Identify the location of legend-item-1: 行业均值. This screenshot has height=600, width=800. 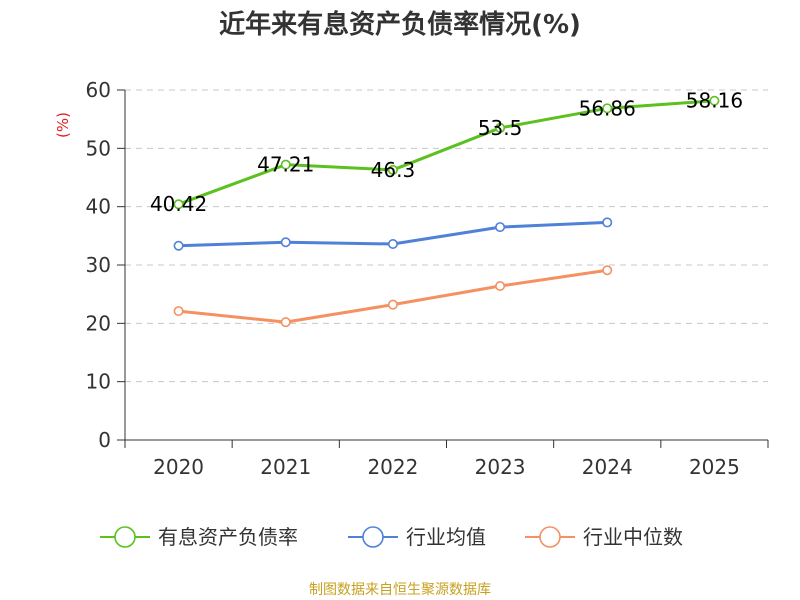
(417, 537).